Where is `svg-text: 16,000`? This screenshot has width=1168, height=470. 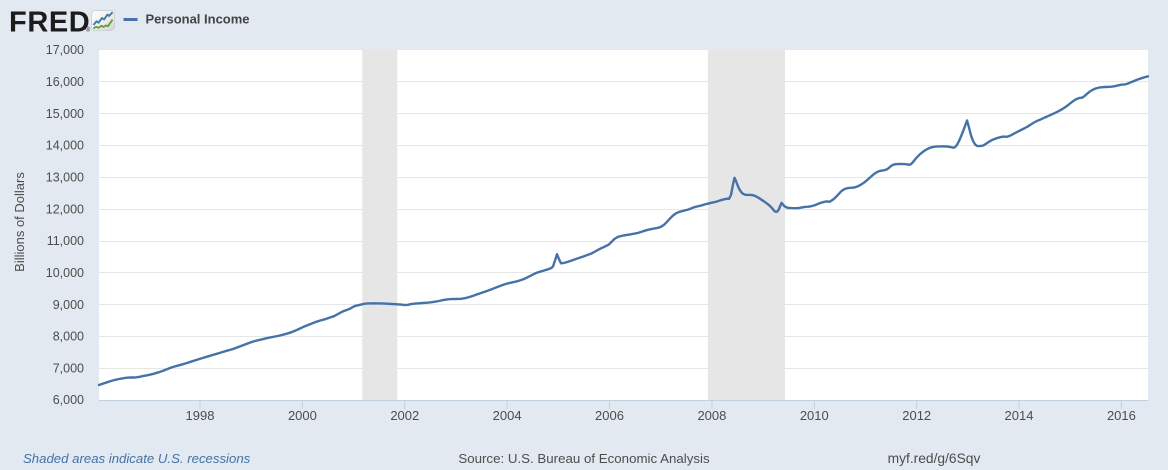
svg-text: 16,000 is located at coordinates (65, 82).